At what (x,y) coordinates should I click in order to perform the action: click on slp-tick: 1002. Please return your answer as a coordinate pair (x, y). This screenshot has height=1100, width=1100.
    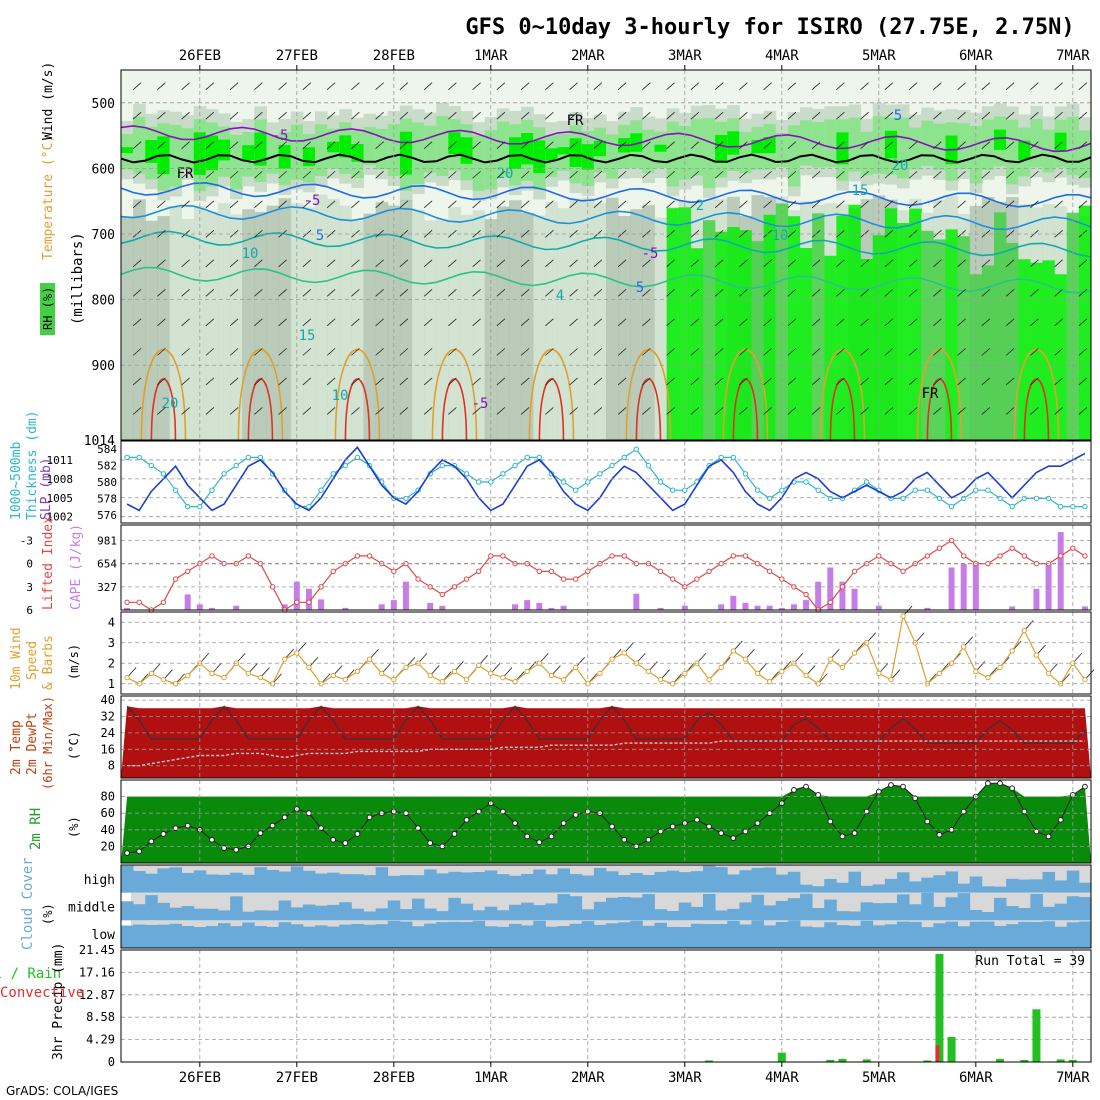
    Looking at the image, I should click on (60, 517).